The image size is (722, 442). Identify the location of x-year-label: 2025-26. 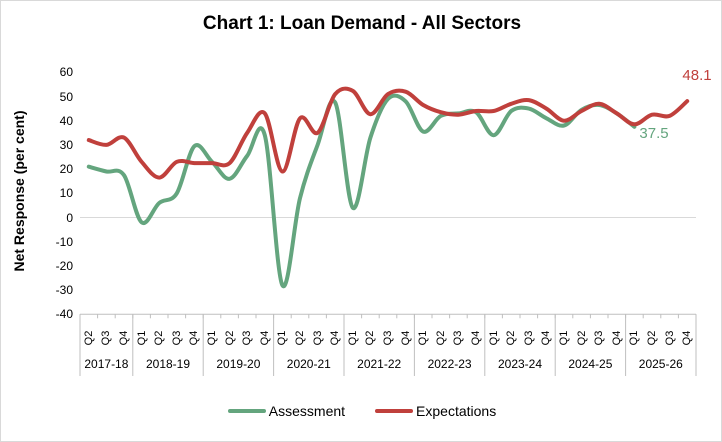
(660, 364).